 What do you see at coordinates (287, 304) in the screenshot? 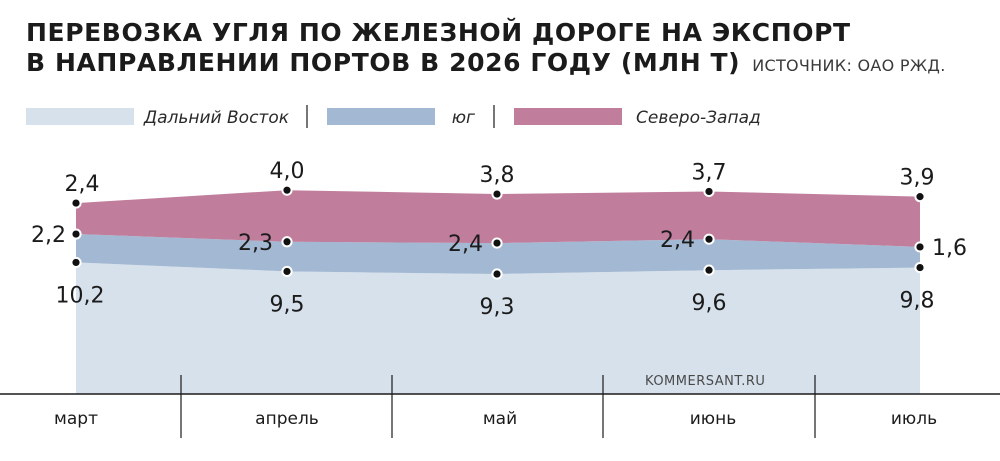
I see `data-label: 9,5` at bounding box center [287, 304].